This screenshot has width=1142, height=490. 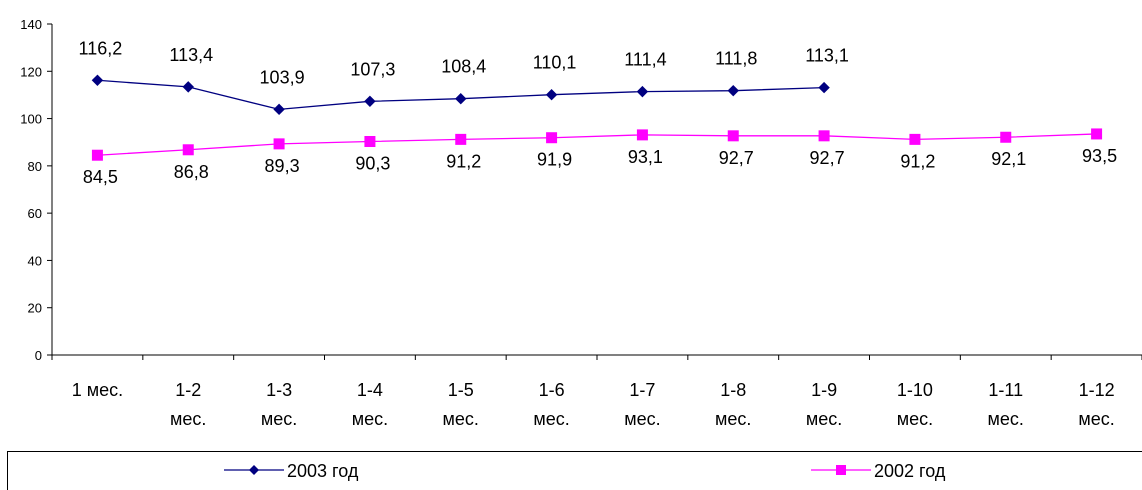 I want to click on x-tick-label: 1-3 мес., so click(x=279, y=404).